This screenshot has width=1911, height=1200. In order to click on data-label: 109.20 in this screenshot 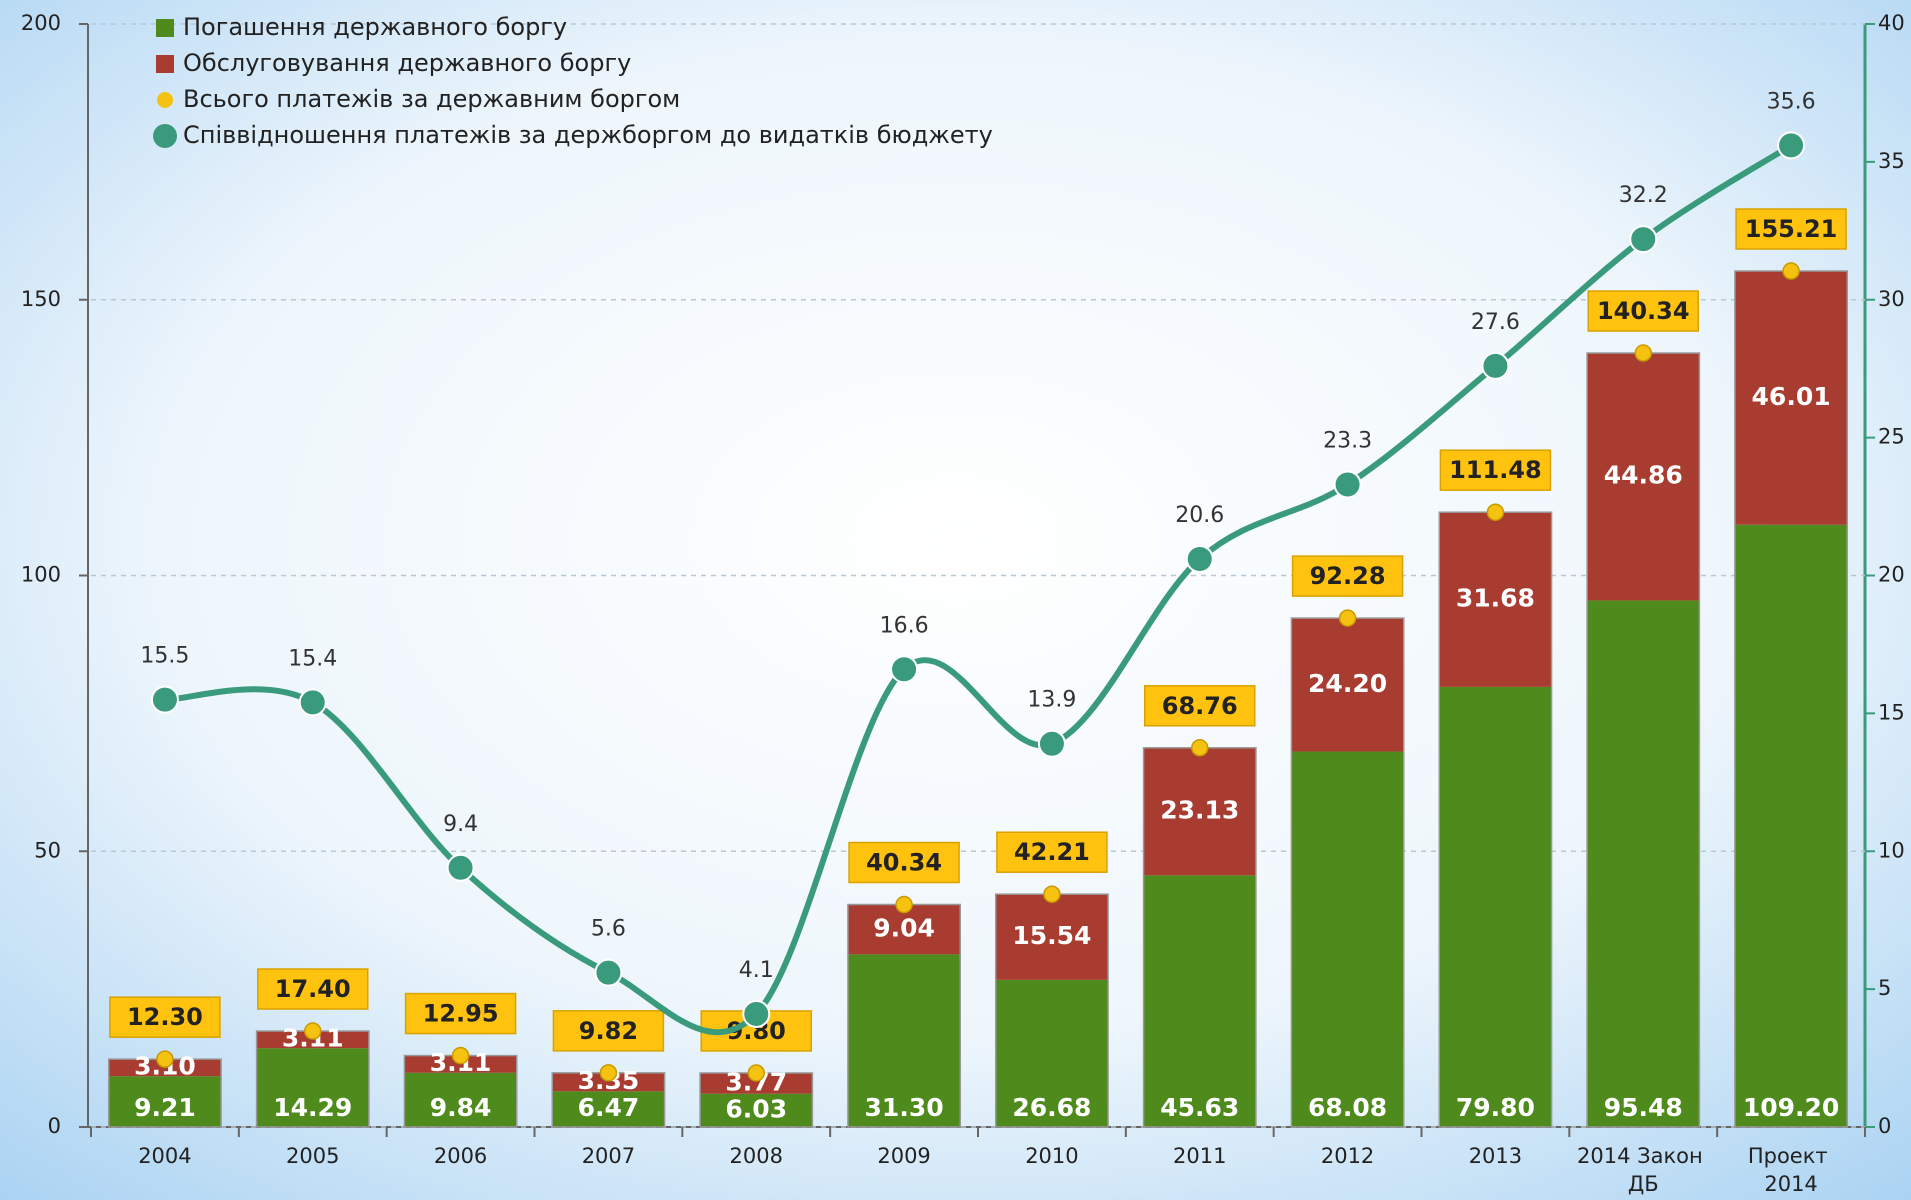, I will do `click(1791, 1107)`.